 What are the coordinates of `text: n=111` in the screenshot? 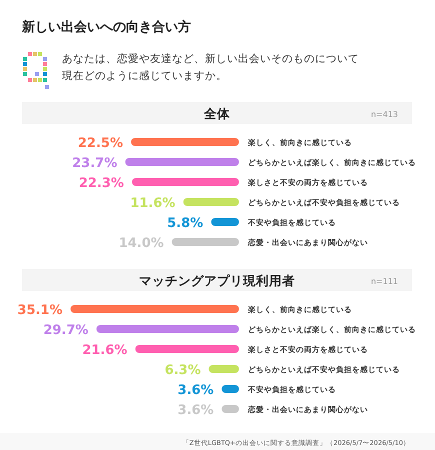 It's located at (384, 281).